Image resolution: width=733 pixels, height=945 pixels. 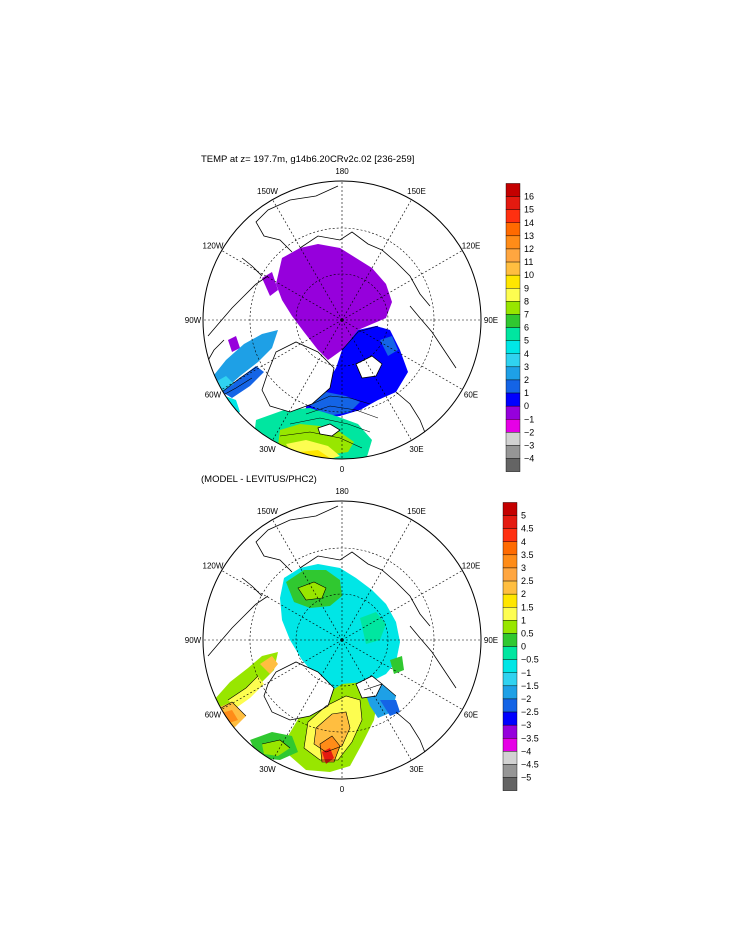 I want to click on colorbar-label: −3.5, so click(x=530, y=738).